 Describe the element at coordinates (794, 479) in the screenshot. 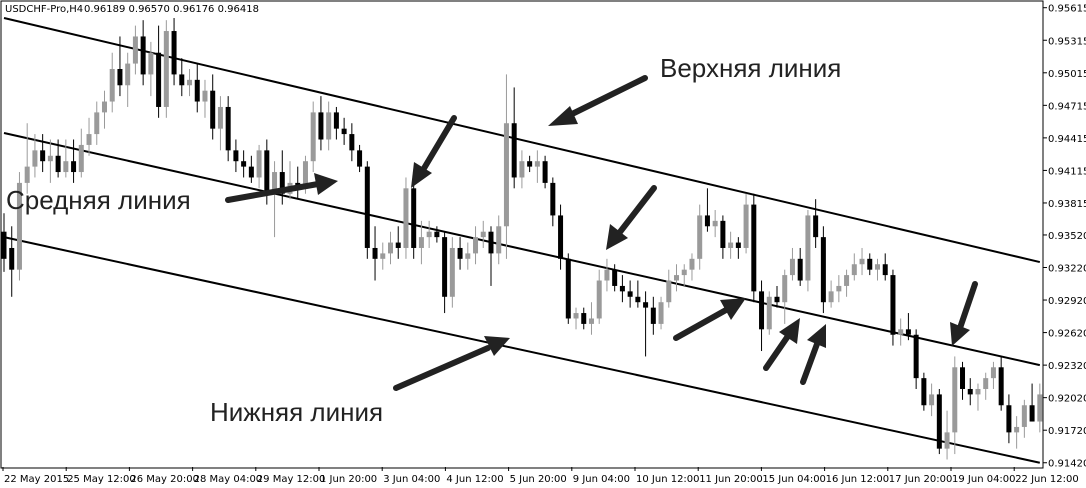

I see `x-tick-label: 15 Jun 04:00` at that location.